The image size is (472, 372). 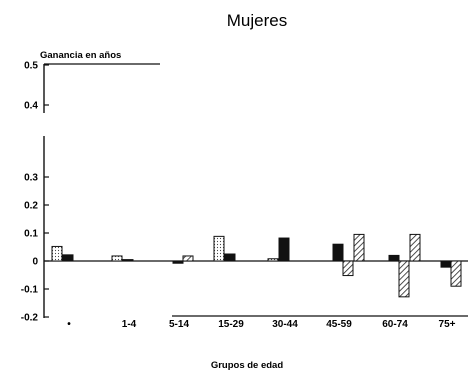 What do you see at coordinates (257, 20) in the screenshot?
I see `chart-title: Mujeres` at bounding box center [257, 20].